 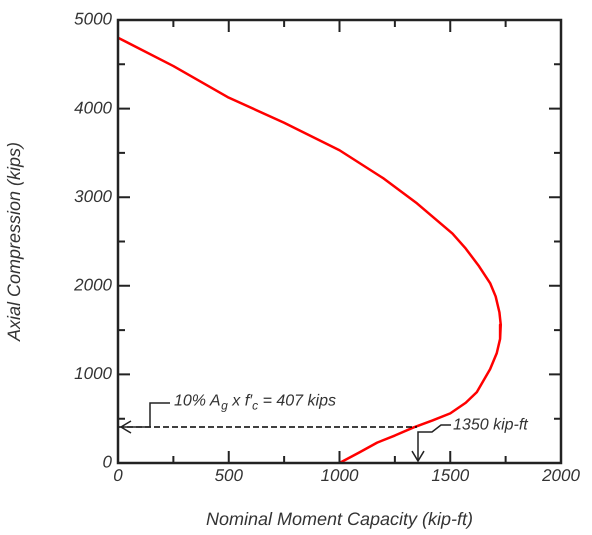 I want to click on y-tick-label: 2000, so click(x=93, y=285).